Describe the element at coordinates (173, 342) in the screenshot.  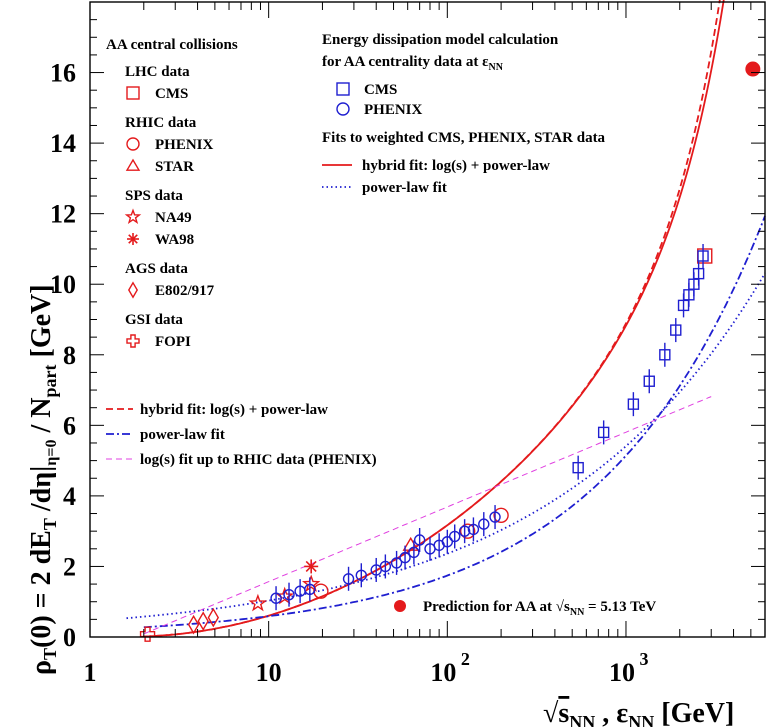
I see `legend-entry-label: FOPI` at that location.